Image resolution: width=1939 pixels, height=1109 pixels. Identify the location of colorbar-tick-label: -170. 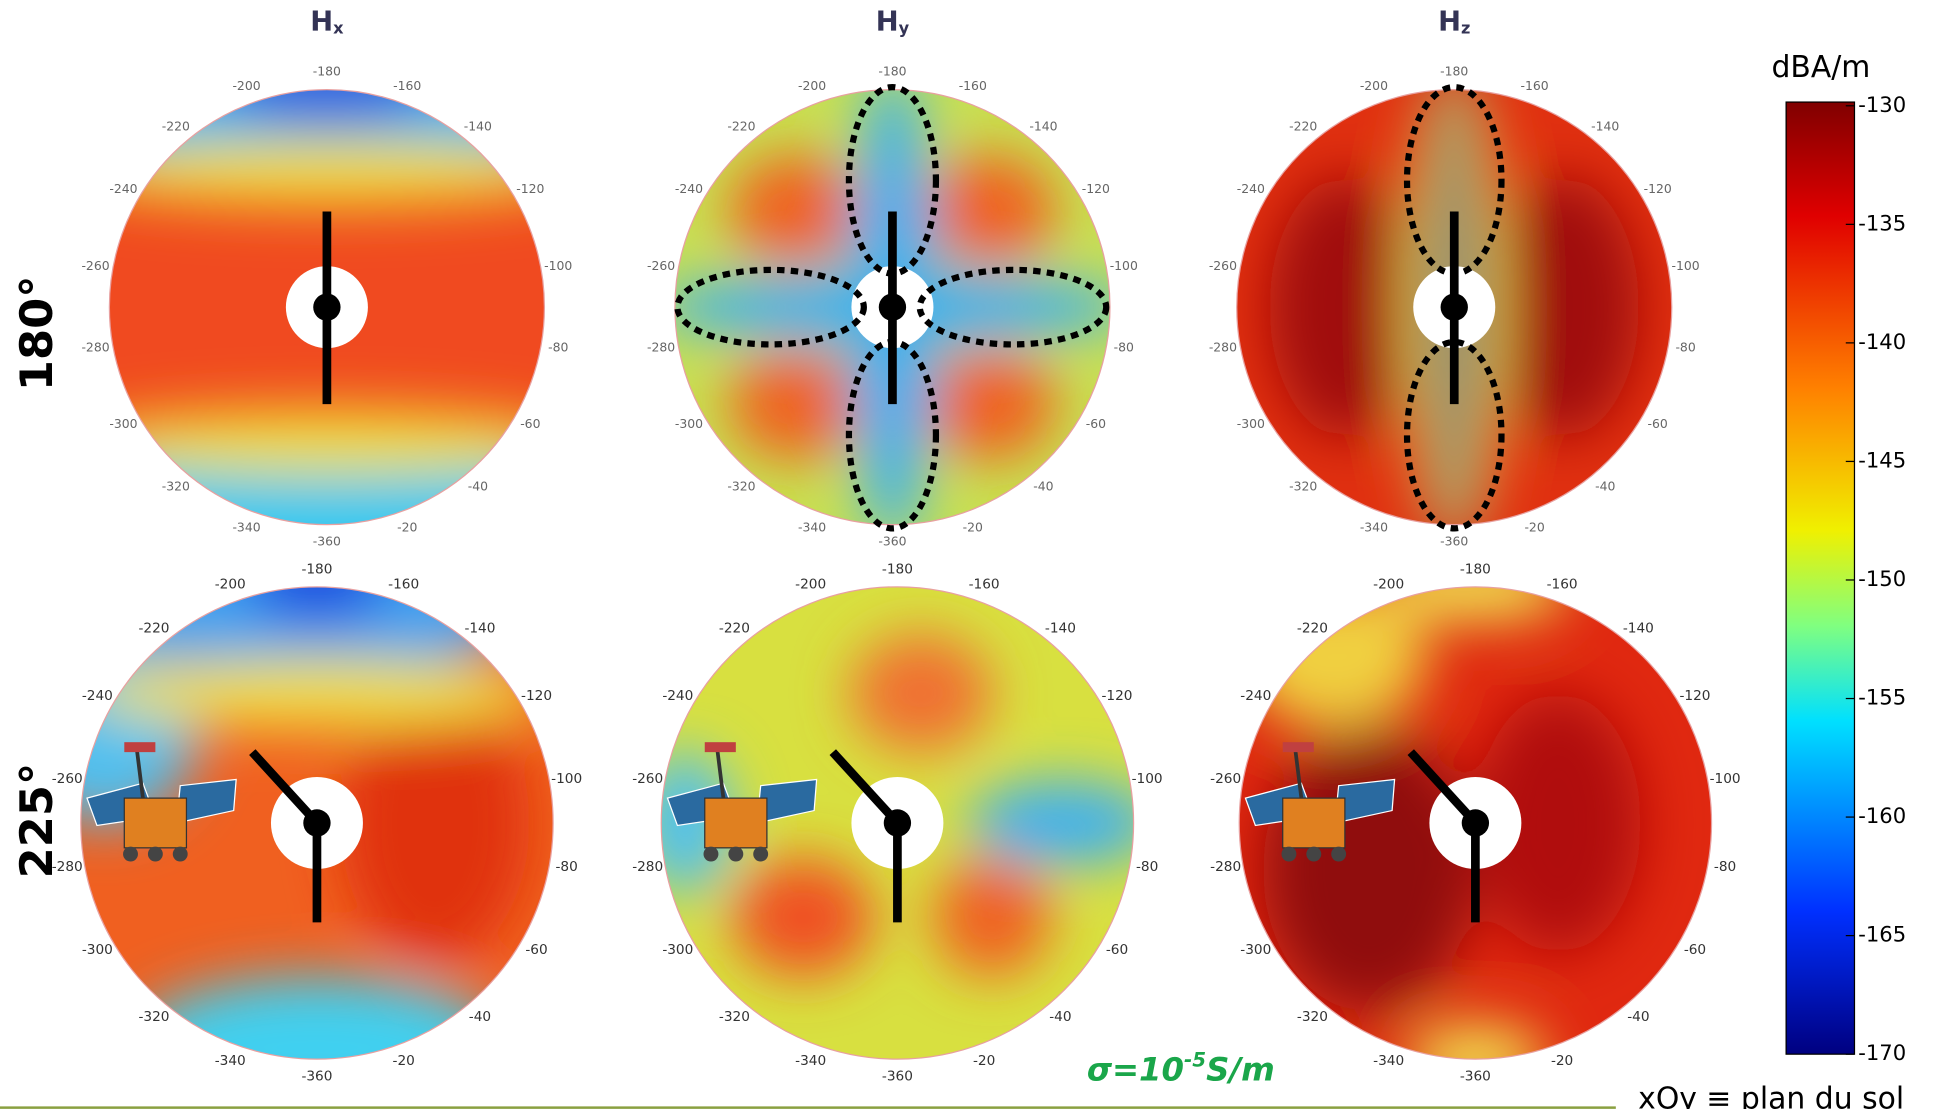
(1882, 1052).